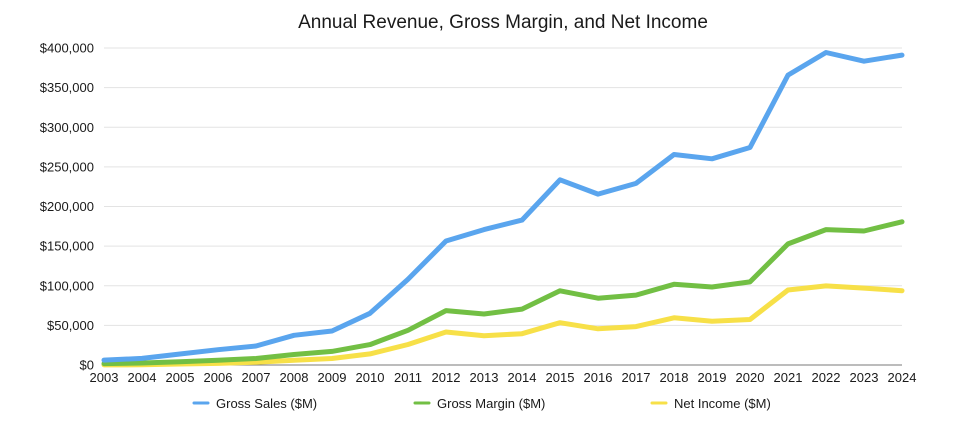  I want to click on y-tick-label: $0, so click(87, 365).